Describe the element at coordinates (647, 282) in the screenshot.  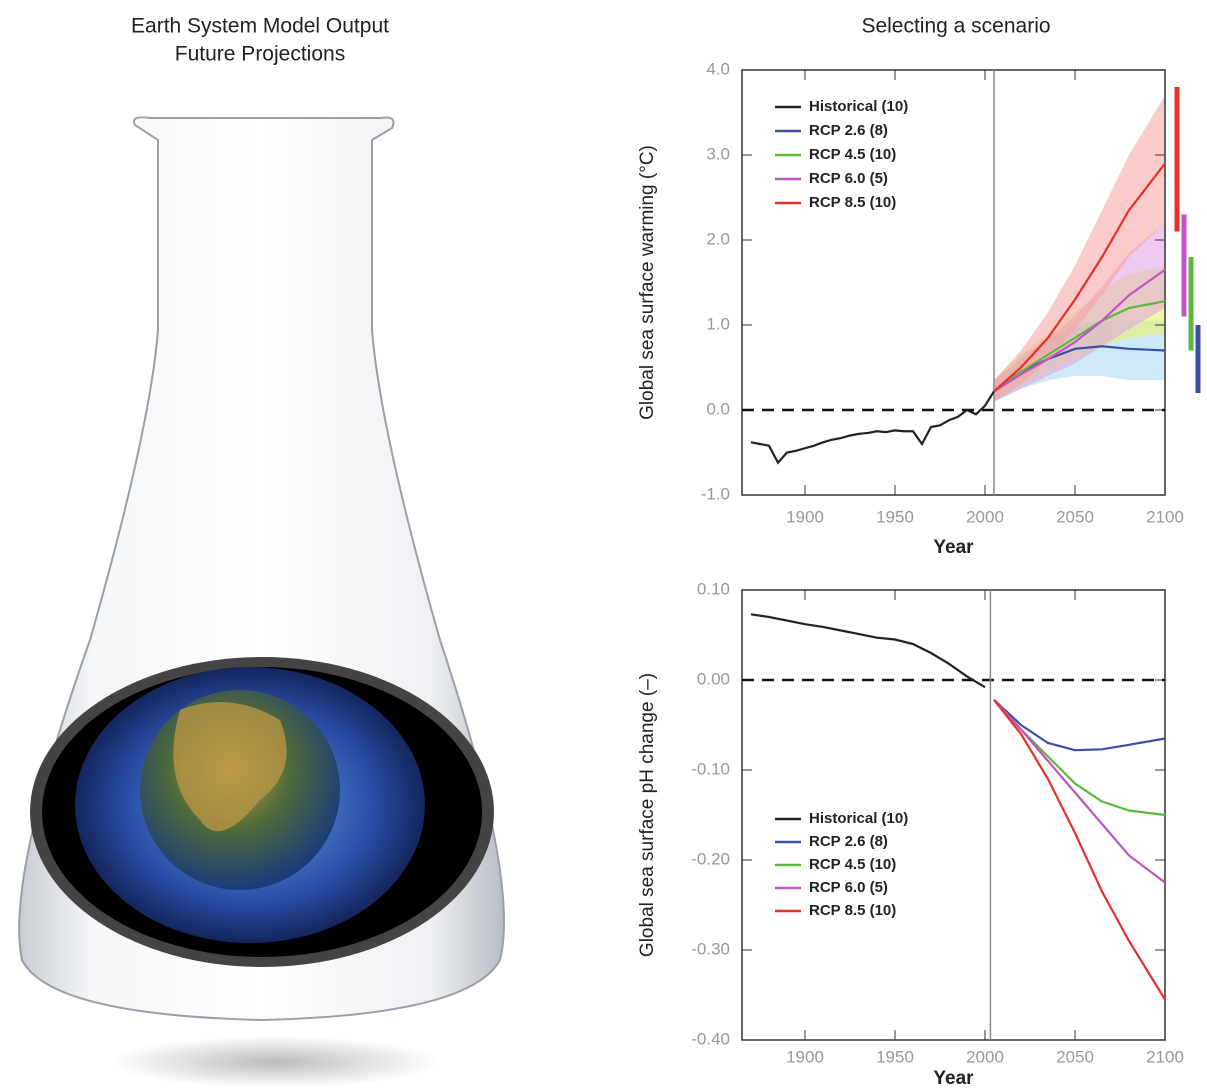
I see `y-axis-label: Global sea surface warming (°C)` at that location.